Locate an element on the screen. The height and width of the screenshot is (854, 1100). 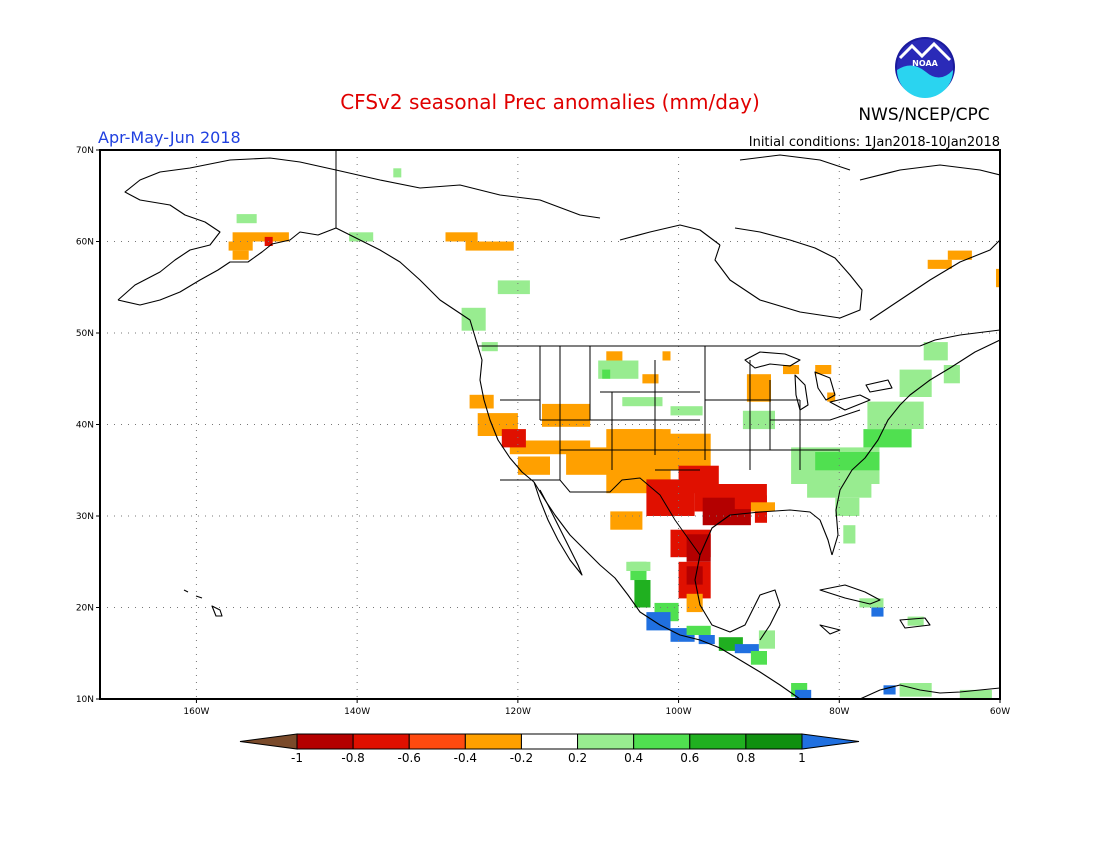
colorbar-label: 1 is located at coordinates (802, 758).